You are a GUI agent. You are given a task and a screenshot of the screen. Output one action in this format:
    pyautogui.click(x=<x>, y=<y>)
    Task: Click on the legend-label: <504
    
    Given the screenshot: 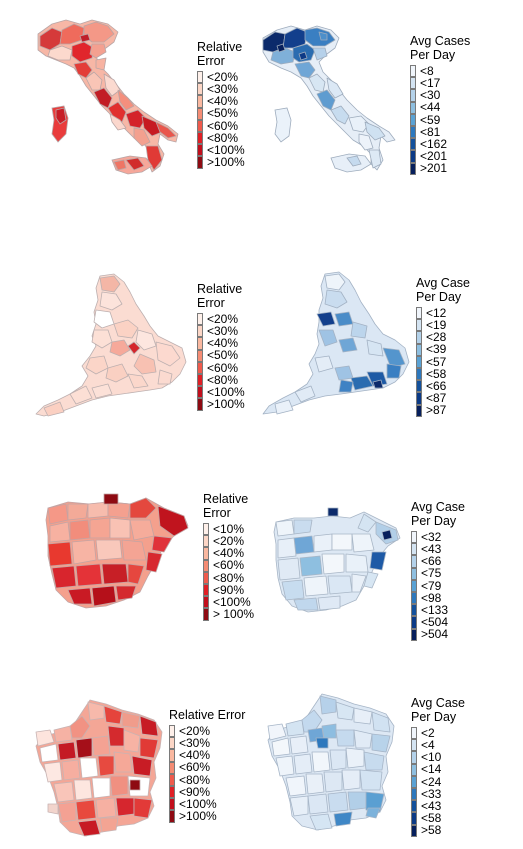 What is the action you would take?
    pyautogui.click(x=435, y=622)
    